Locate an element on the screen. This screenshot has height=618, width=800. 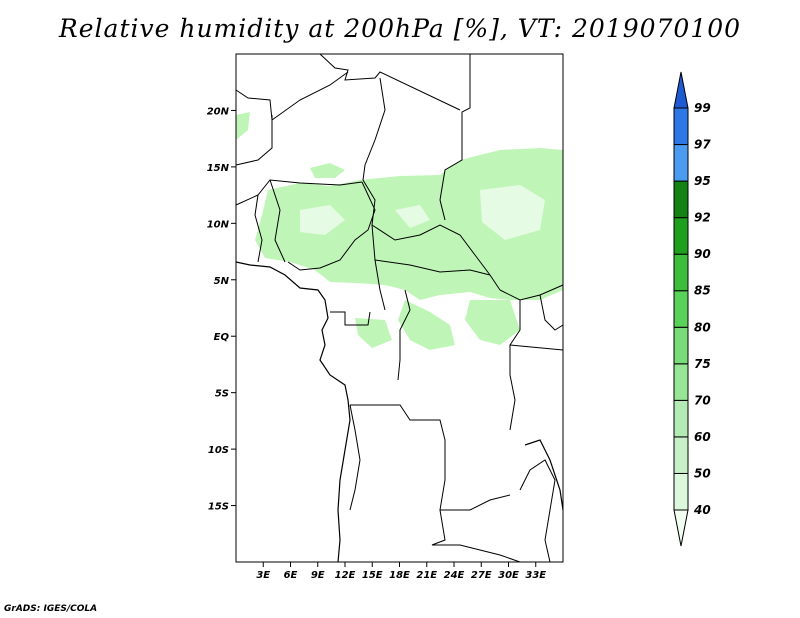
humidity-area-west is located at coordinates (243, 126).